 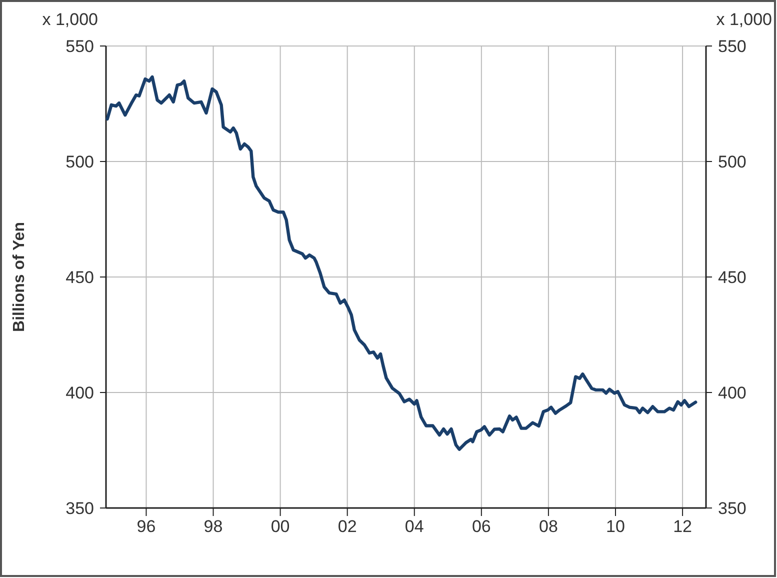 I want to click on y2-tick-label: 400, so click(x=732, y=393).